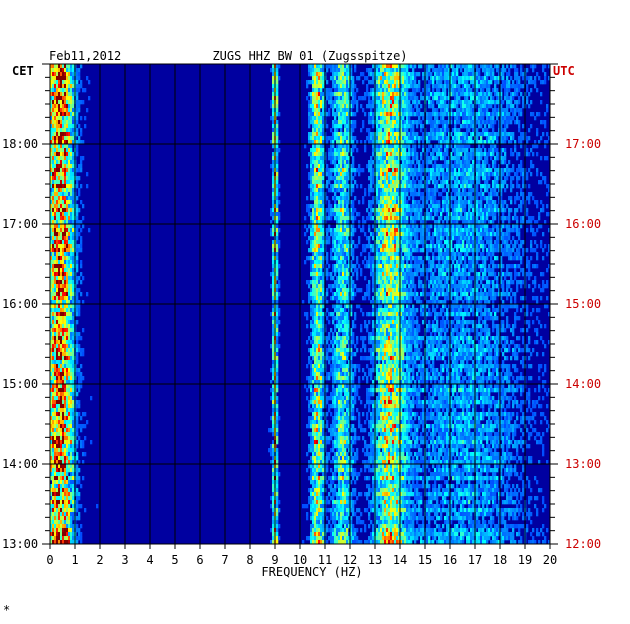  Describe the element at coordinates (564, 71) in the screenshot. I see `utc-label: UTC` at that location.